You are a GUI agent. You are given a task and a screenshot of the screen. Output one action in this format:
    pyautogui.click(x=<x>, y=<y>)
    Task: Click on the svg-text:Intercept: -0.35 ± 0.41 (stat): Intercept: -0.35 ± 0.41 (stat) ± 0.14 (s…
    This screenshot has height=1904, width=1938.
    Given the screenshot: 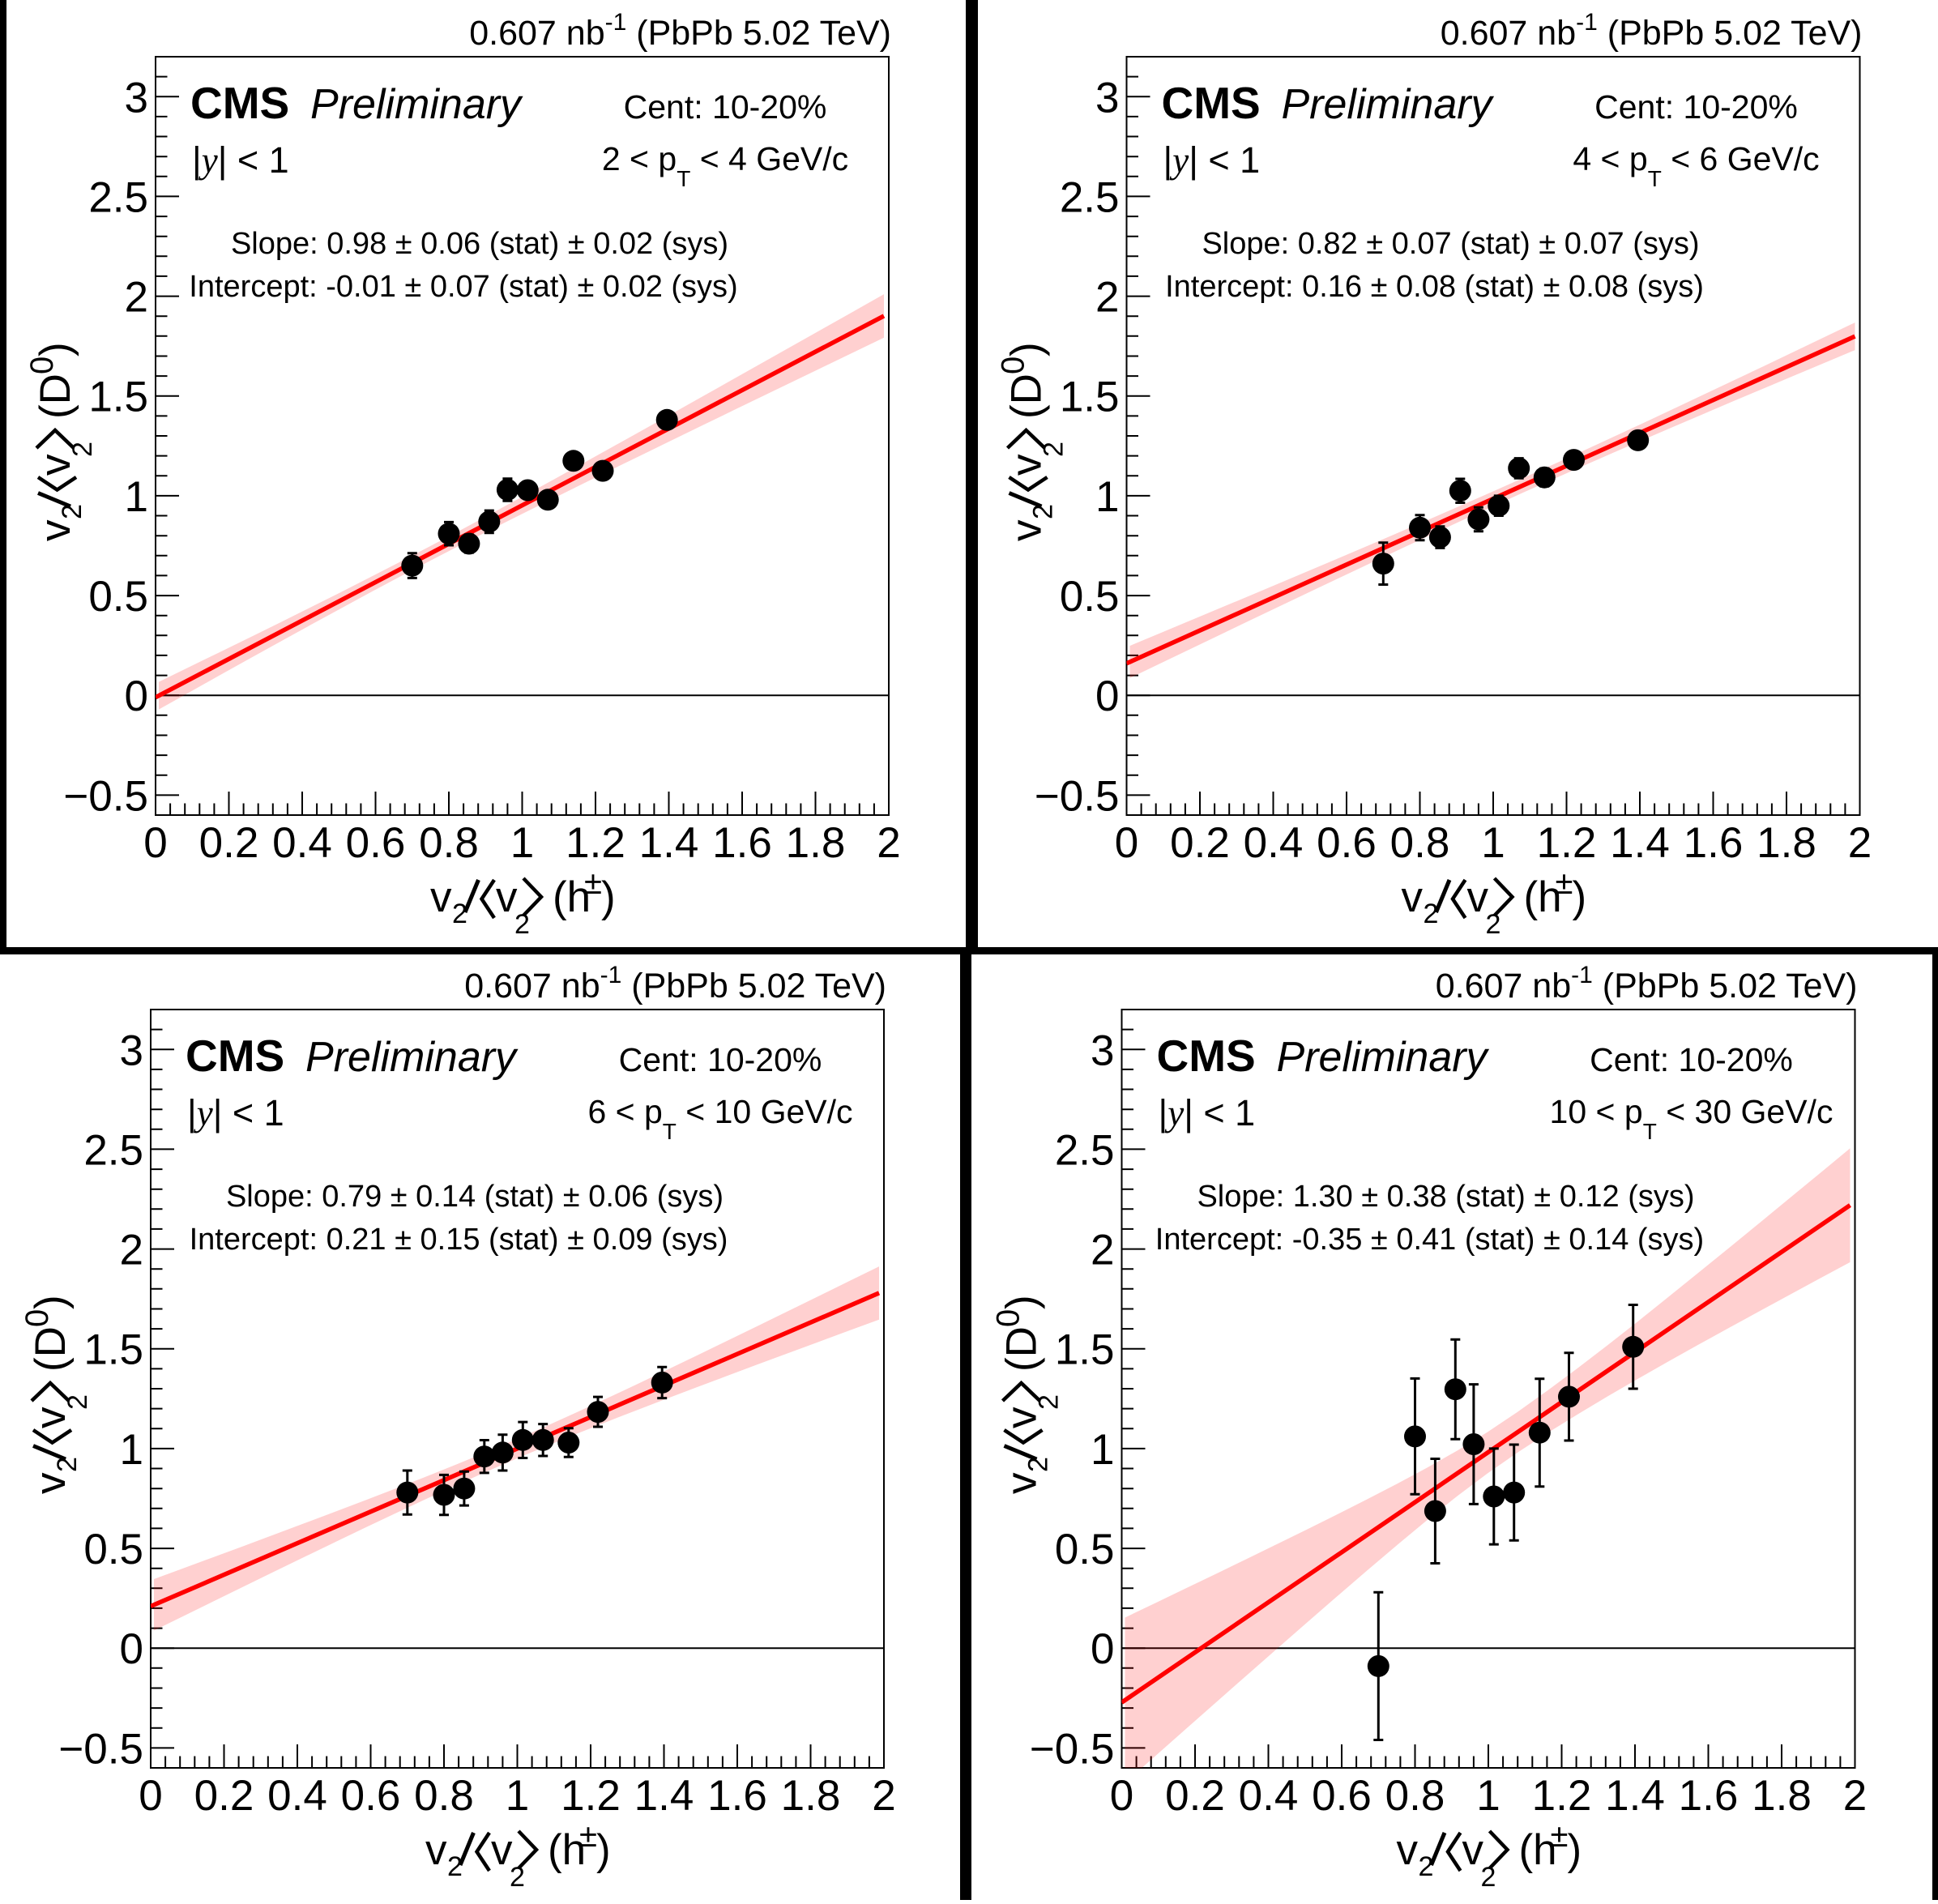 What is the action you would take?
    pyautogui.click(x=1429, y=1240)
    